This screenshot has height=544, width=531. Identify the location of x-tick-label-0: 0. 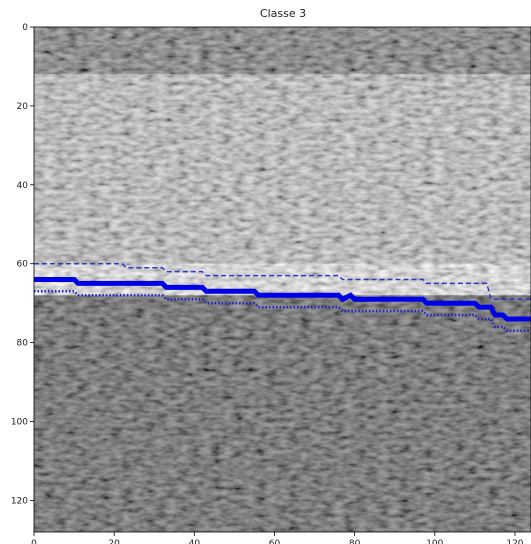
(34, 541).